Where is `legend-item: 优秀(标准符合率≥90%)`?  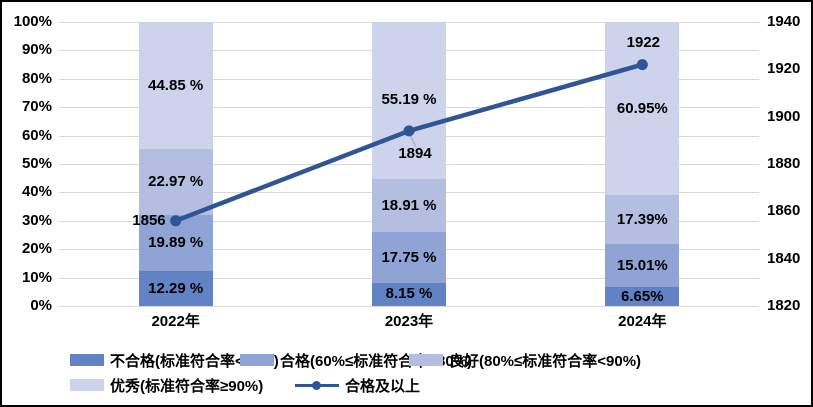
legend-item: 优秀(标准符合率≥90%) is located at coordinates (167, 386).